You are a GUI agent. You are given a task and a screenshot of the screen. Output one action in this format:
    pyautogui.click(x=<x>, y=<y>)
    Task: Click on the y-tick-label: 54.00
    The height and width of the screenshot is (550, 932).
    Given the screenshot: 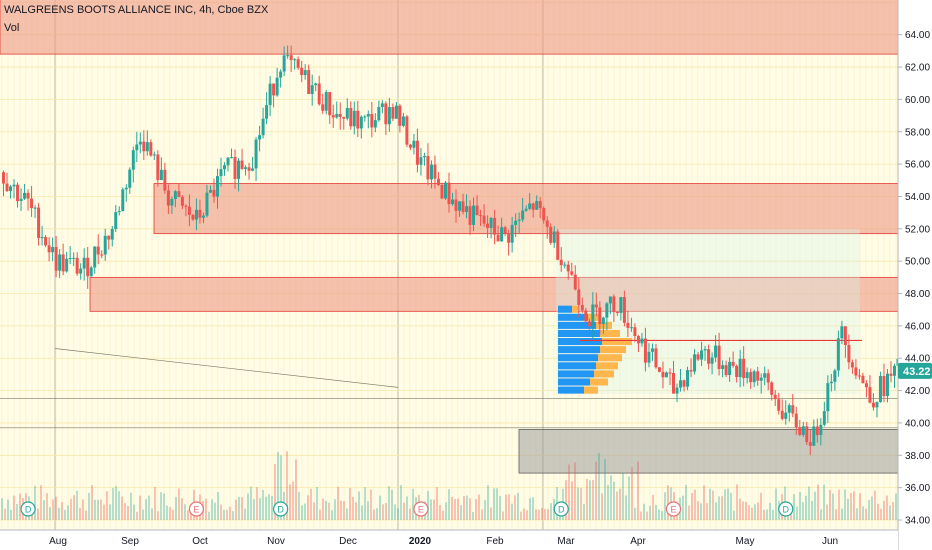 What is the action you would take?
    pyautogui.click(x=917, y=197)
    